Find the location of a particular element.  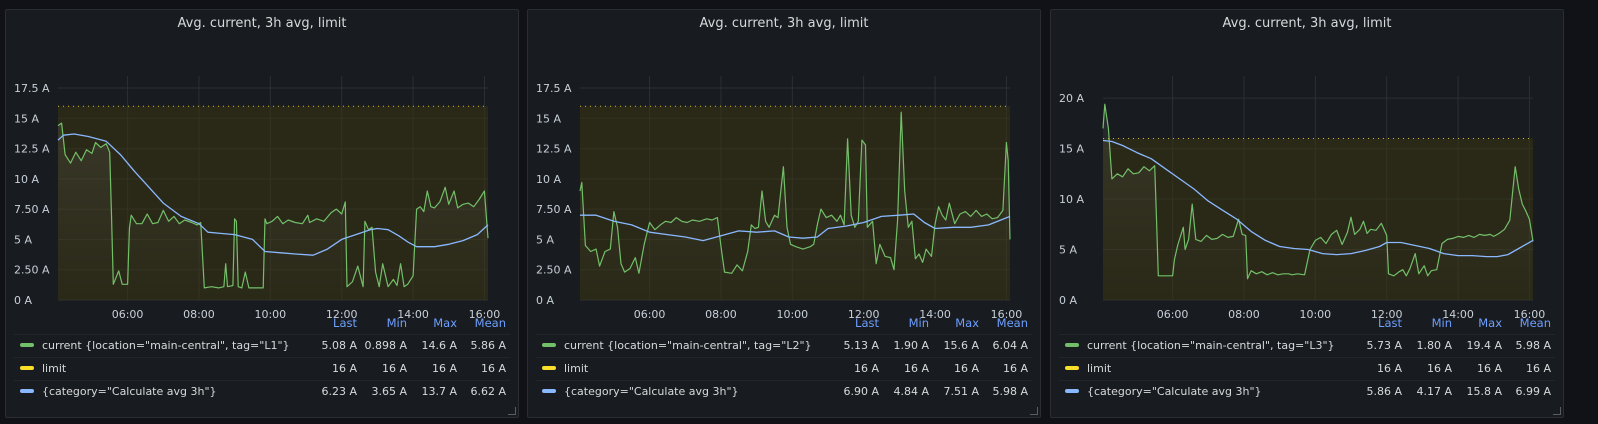

current-area is located at coordinates (795, 206).